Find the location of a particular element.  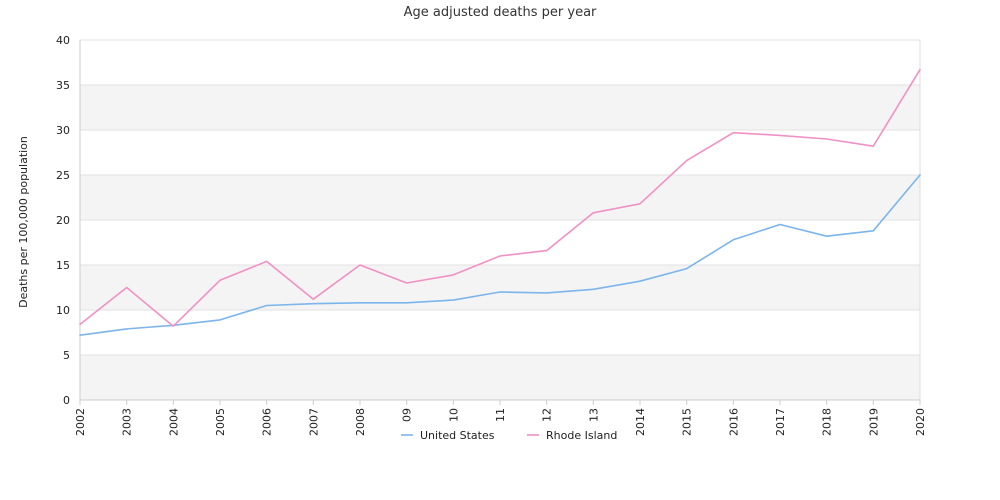

y-tick-label: 30 is located at coordinates (63, 130).